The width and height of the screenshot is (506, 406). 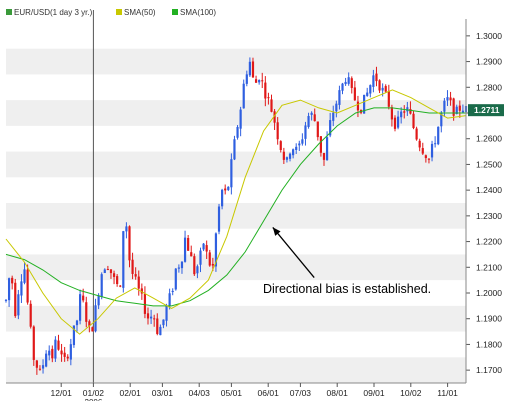 I want to click on x-tick-label: 12/01, so click(x=62, y=393).